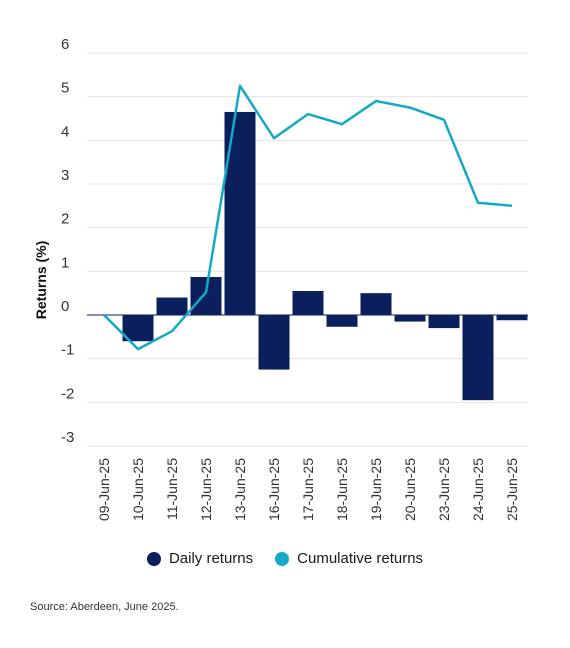 The image size is (570, 648). What do you see at coordinates (444, 489) in the screenshot?
I see `x-tick-label: 23-Jun-25` at bounding box center [444, 489].